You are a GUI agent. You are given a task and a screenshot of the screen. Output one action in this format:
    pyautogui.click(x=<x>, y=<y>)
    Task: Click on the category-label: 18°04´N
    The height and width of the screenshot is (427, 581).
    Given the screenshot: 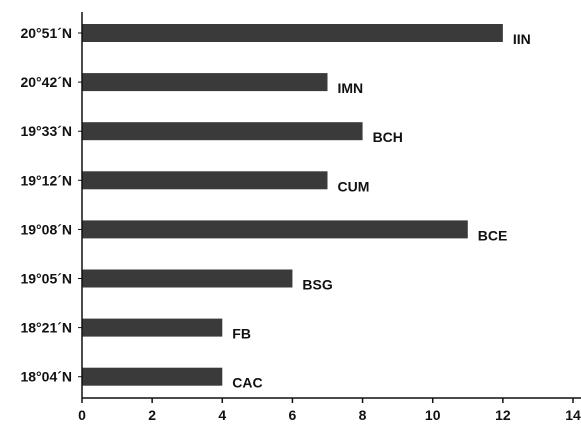 What is the action you would take?
    pyautogui.click(x=46, y=377)
    